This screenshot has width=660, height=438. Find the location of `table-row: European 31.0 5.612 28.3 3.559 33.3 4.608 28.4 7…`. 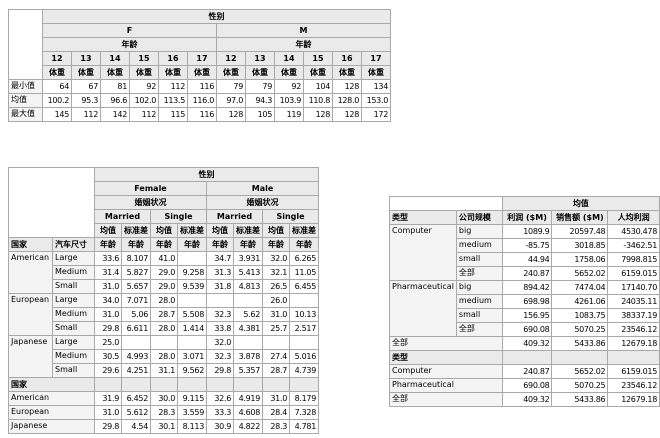

table-row: European 31.0 5.612 28.3 3.559 33.3 4.608 28.4 7… is located at coordinates (163, 412).